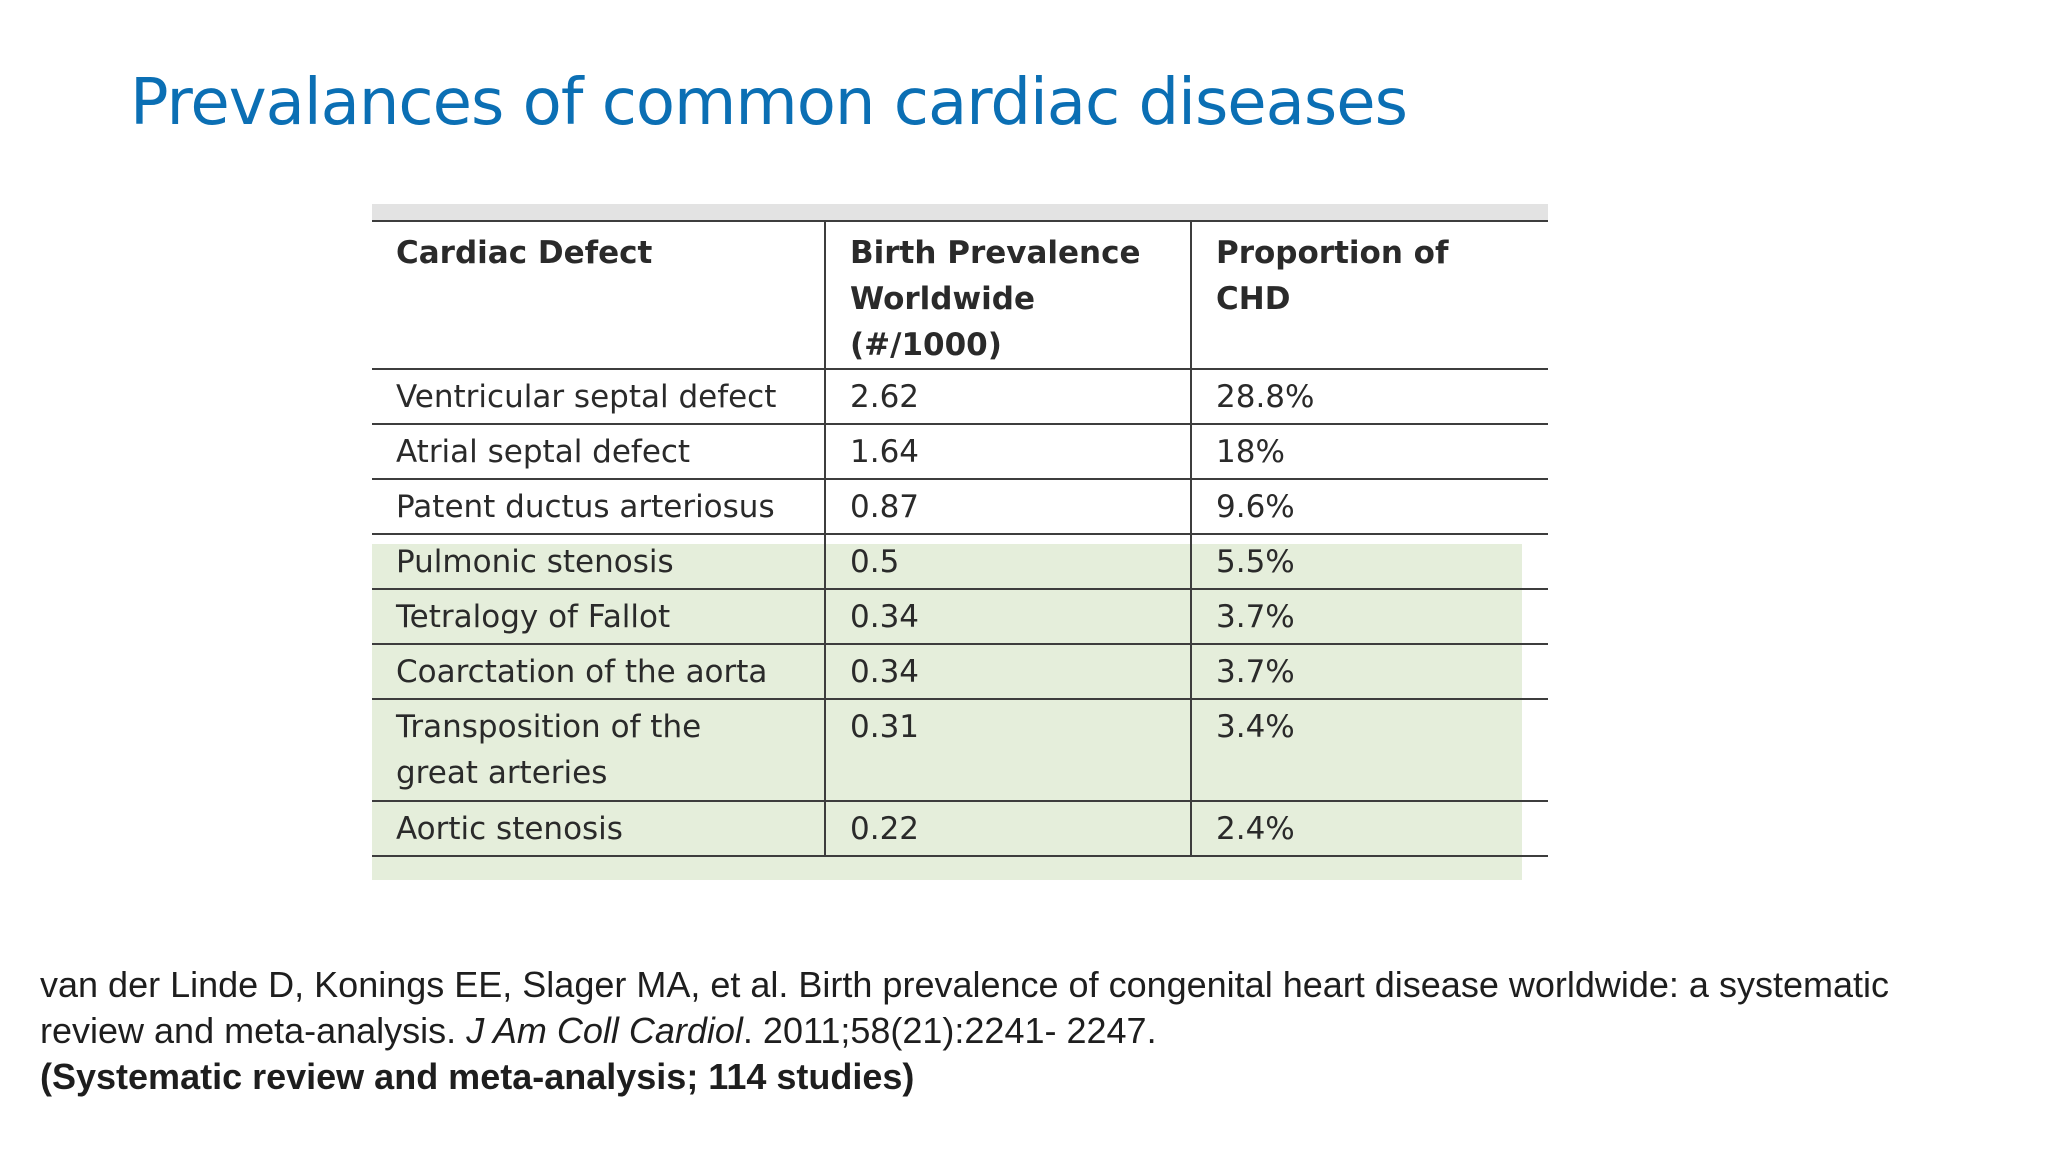  Describe the element at coordinates (598, 616) in the screenshot. I see `cell-defect: Tetralogy of Fallot` at that location.